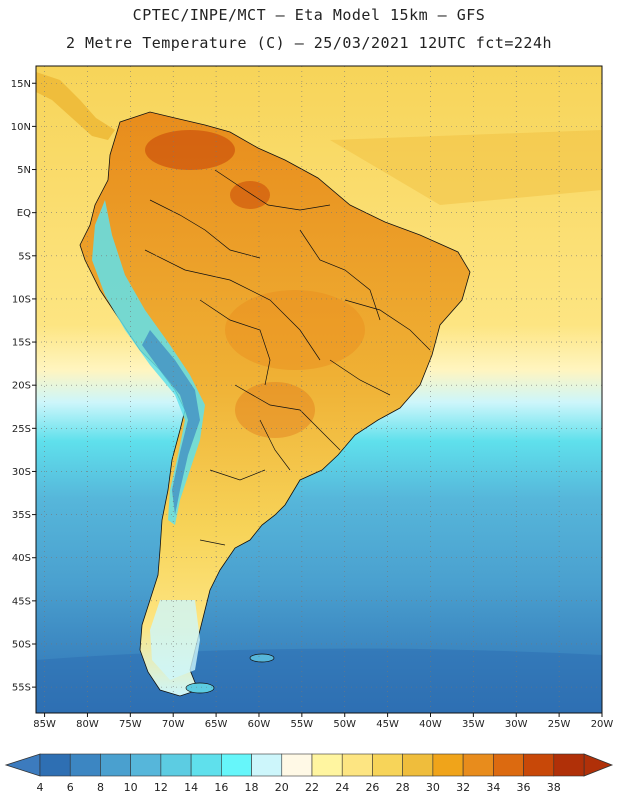 The height and width of the screenshot is (800, 618). I want to click on patagonia-cool-zone, so click(175, 640).